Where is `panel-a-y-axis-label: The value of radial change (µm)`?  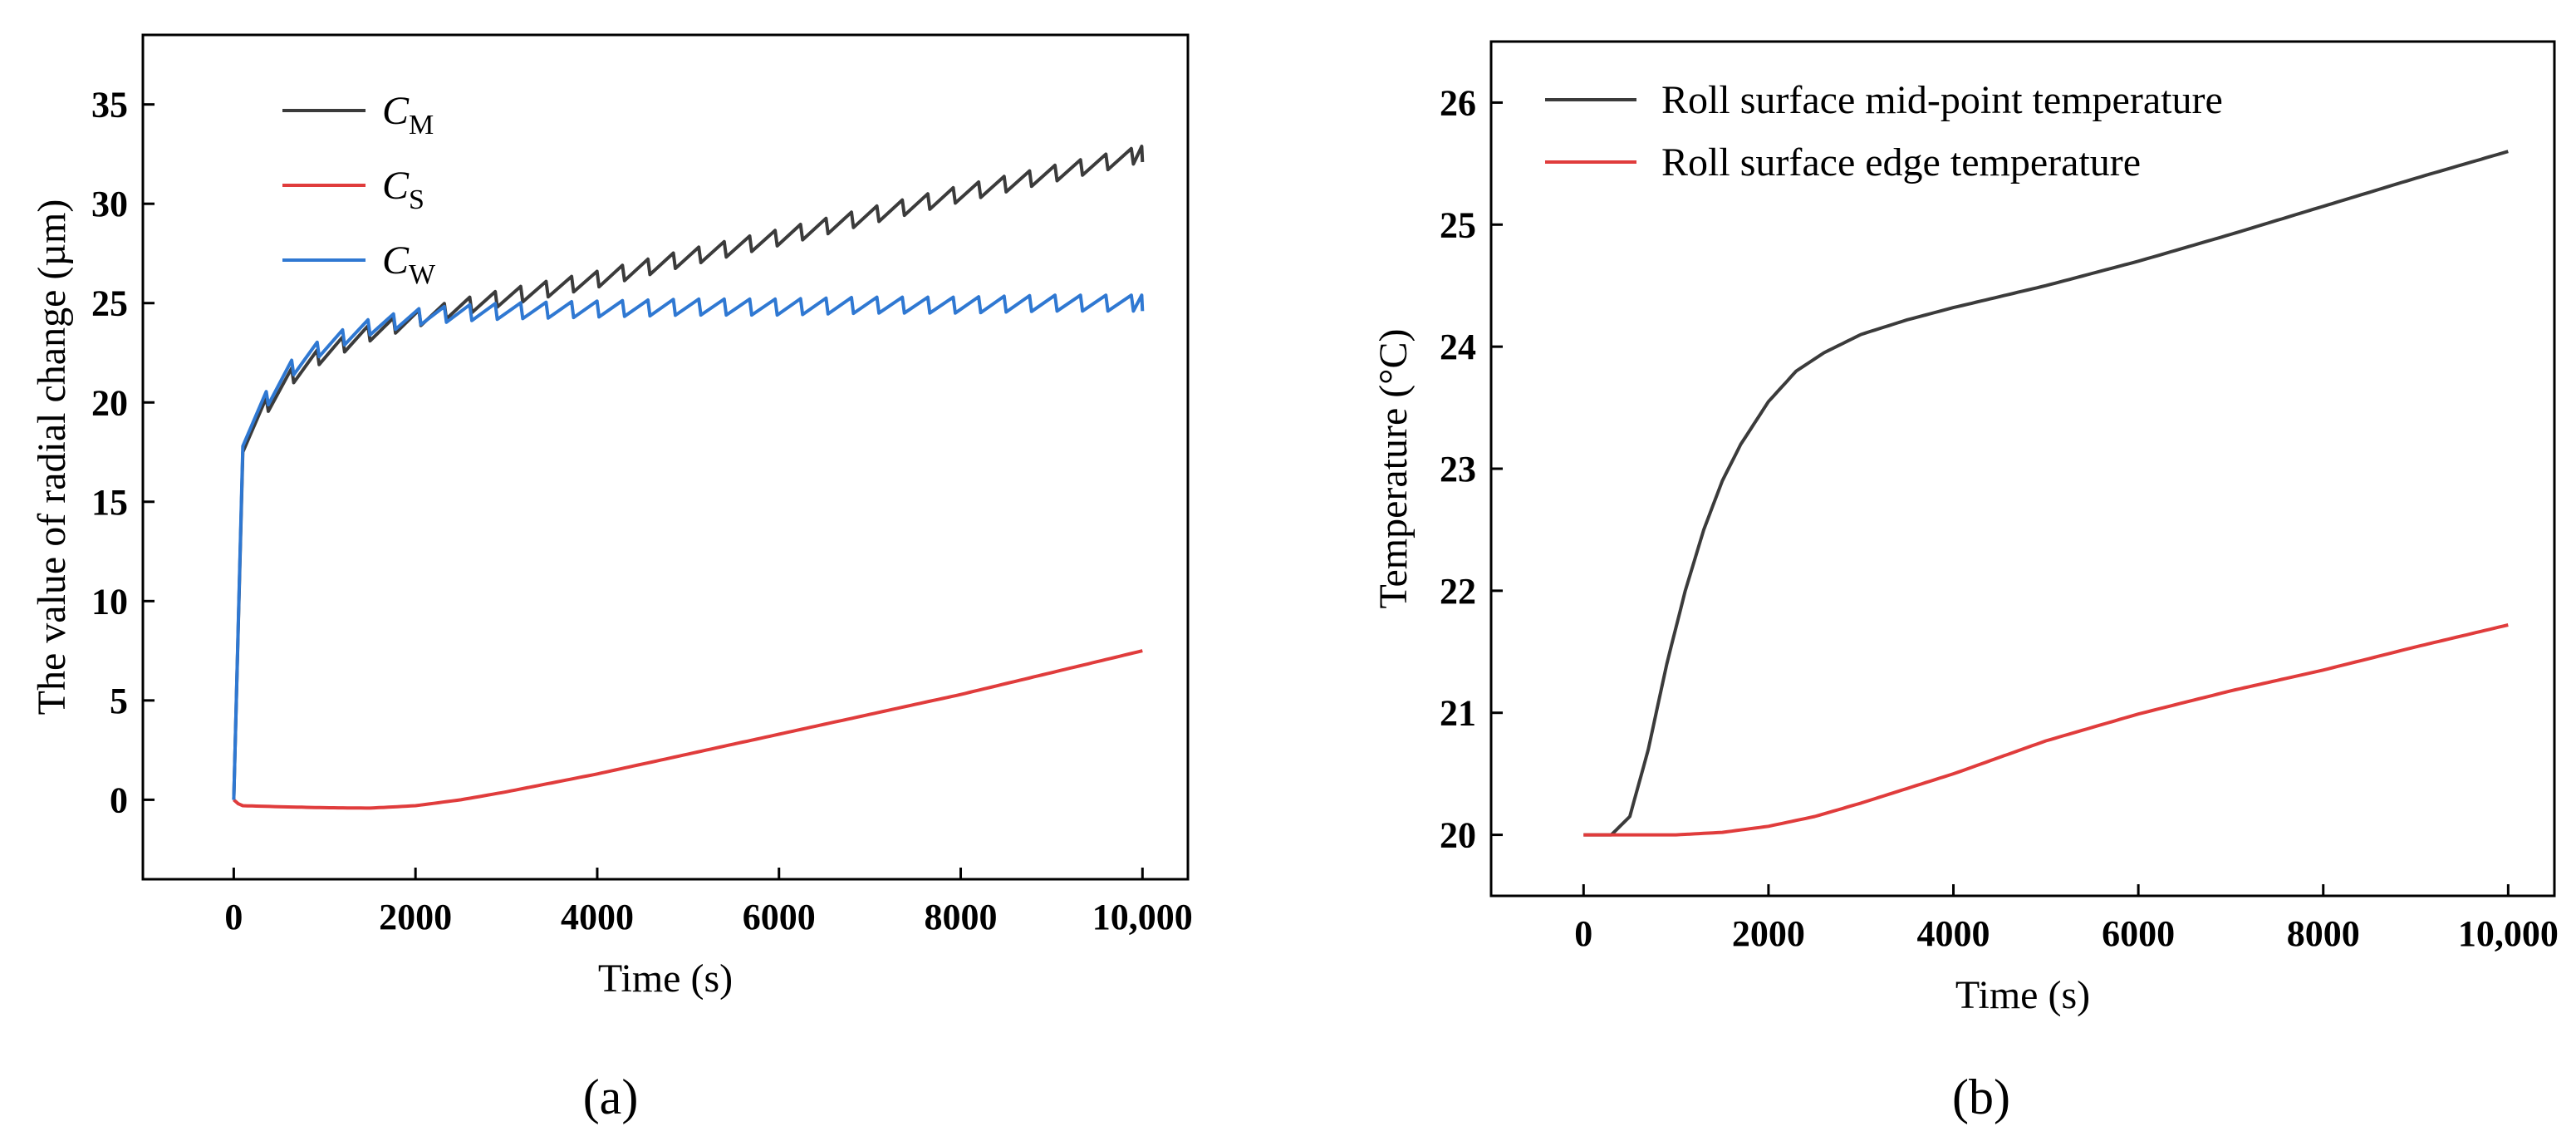 panel-a-y-axis-label: The value of radial change (µm) is located at coordinates (52, 457).